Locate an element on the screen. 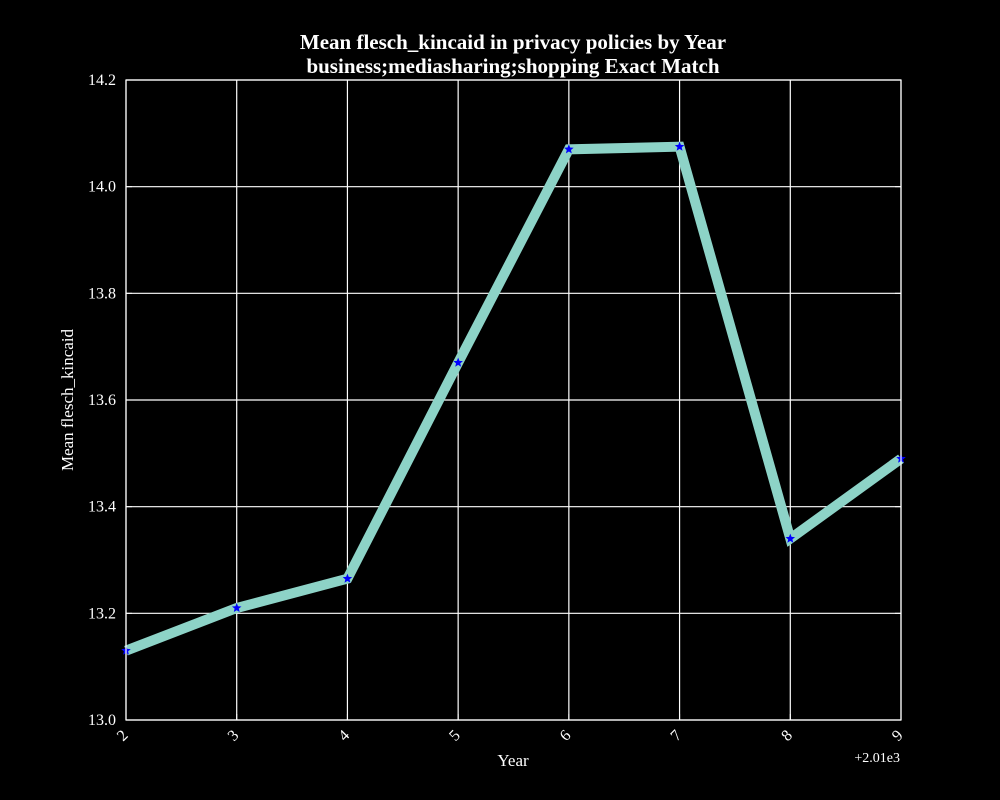  x-axis-label: Year is located at coordinates (513, 760).